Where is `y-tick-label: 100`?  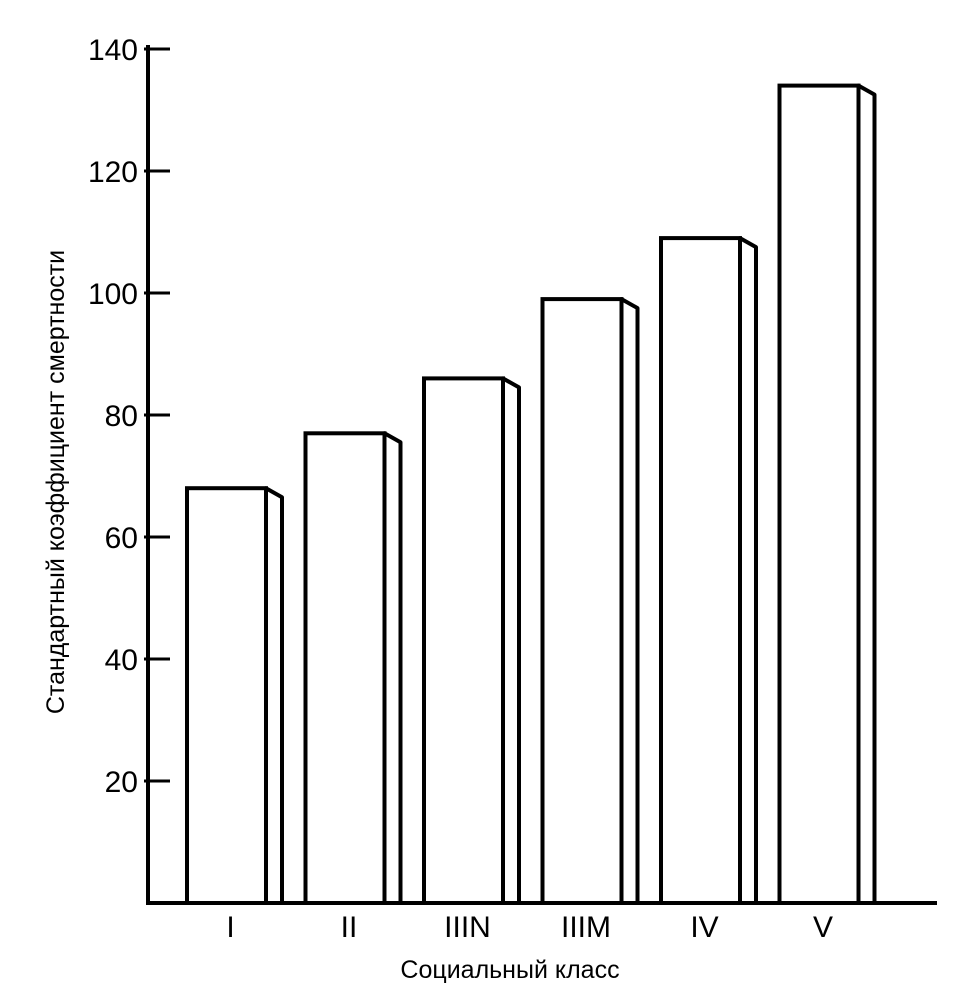
y-tick-label: 100 is located at coordinates (113, 294).